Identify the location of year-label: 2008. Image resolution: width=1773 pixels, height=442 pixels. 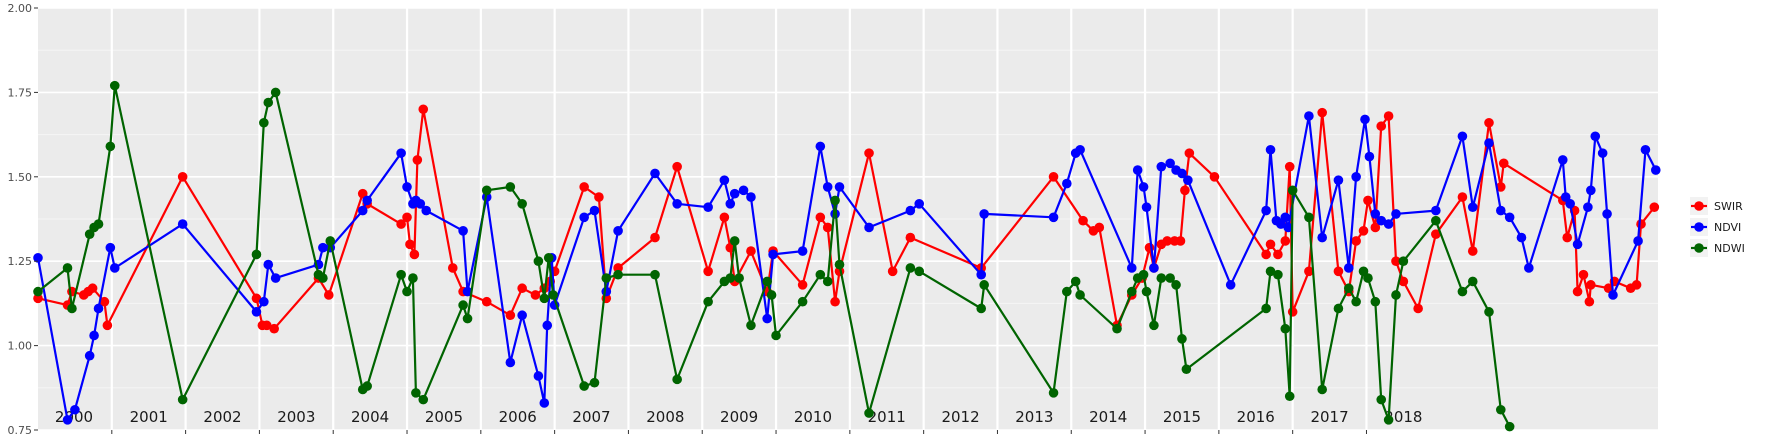
(665, 417).